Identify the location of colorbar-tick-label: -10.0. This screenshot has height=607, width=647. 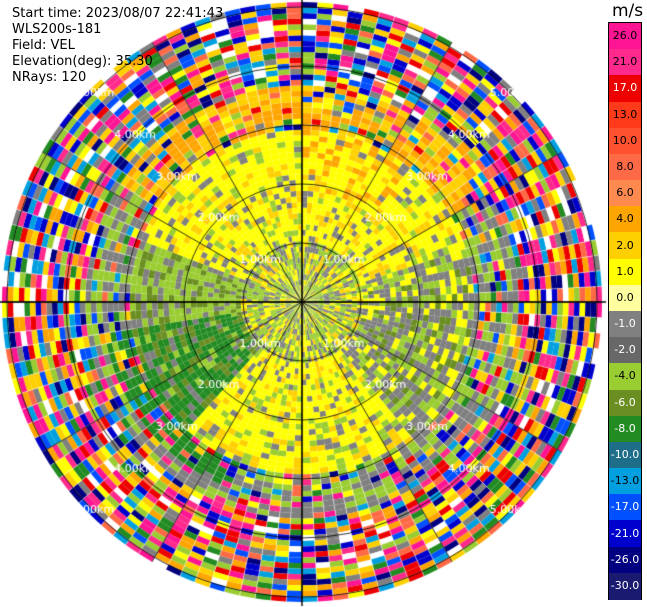
(625, 454).